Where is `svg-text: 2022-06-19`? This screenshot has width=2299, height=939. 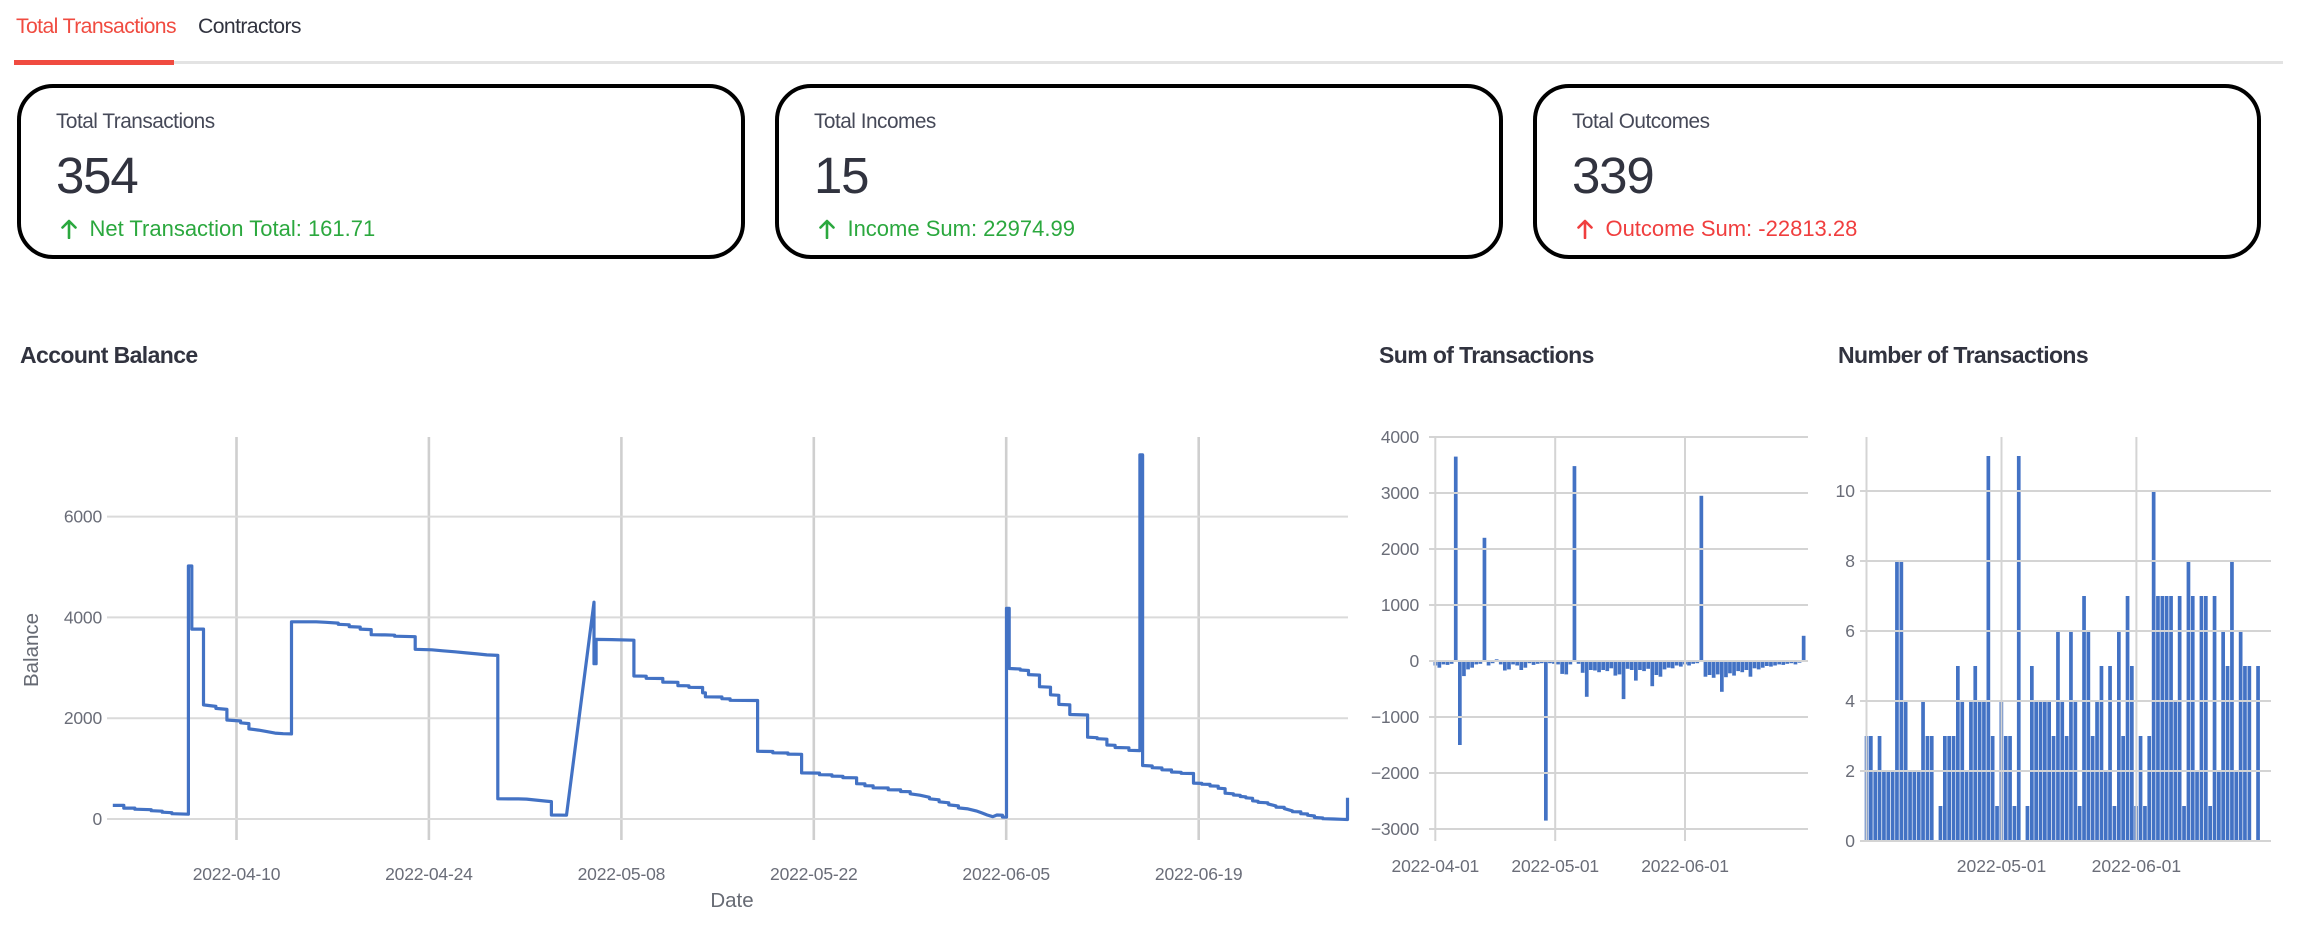 svg-text: 2022-06-19 is located at coordinates (1199, 874).